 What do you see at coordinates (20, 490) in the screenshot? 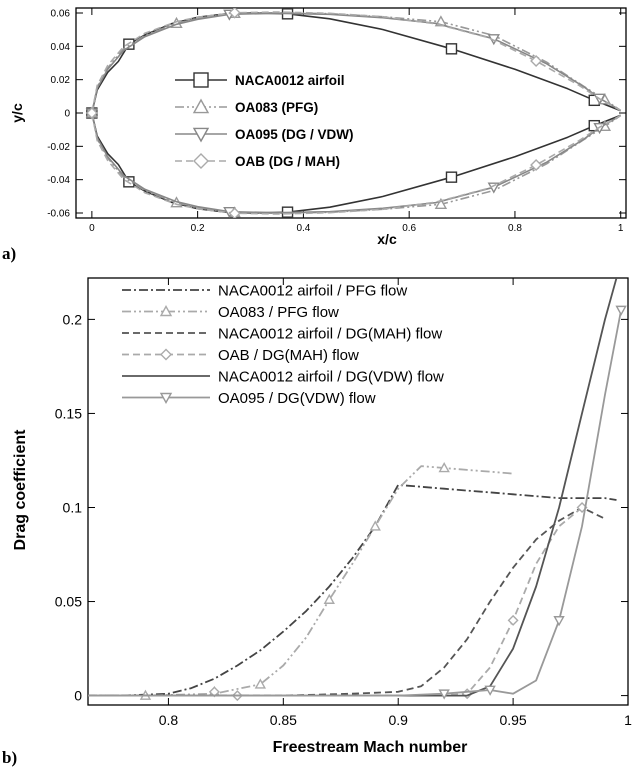
I see `drag-y-axis-label: Drag coefficient` at bounding box center [20, 490].